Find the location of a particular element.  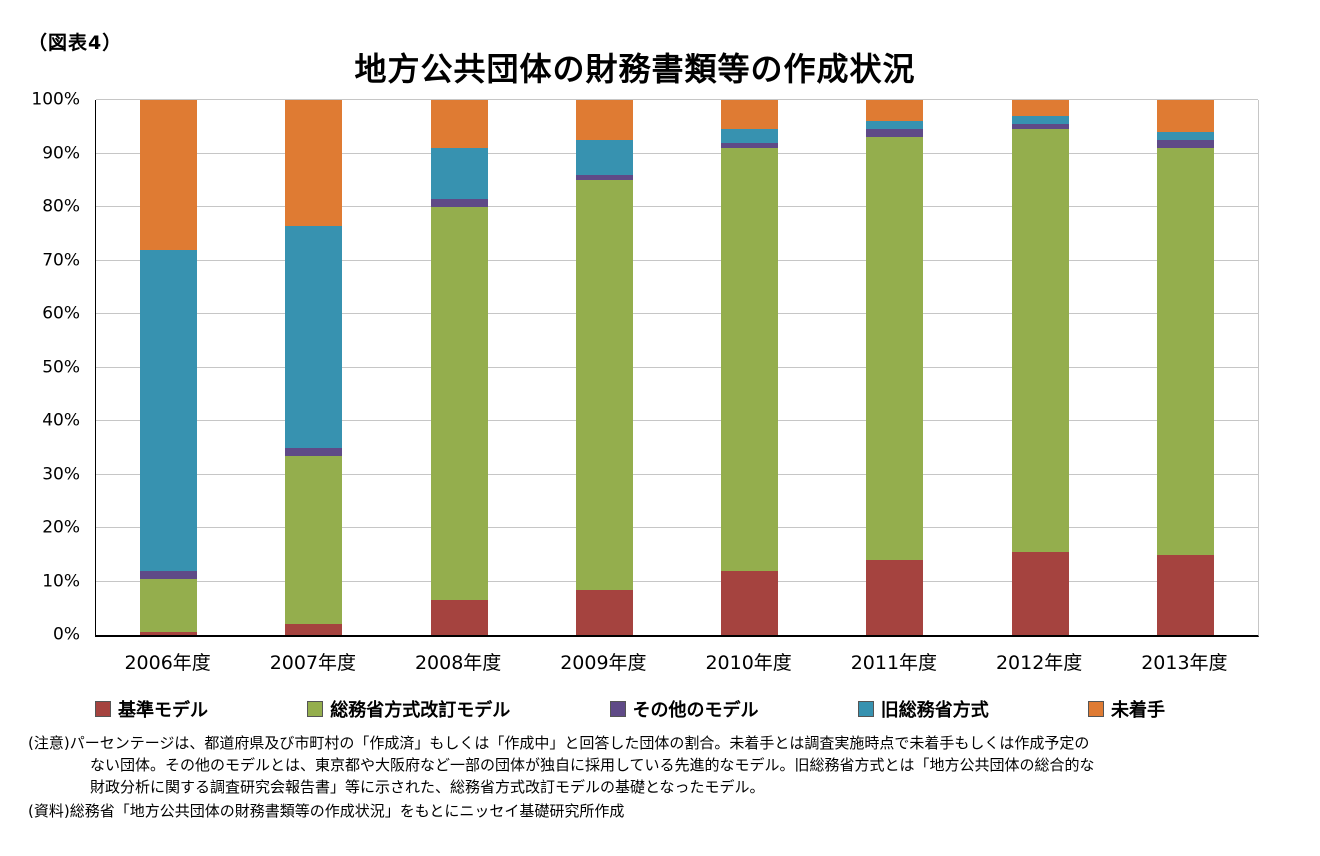

legend: 基準モデル 総務省方式改訂モデル その他のモデル 旧総務省方式 未着手 is located at coordinates (630, 709).